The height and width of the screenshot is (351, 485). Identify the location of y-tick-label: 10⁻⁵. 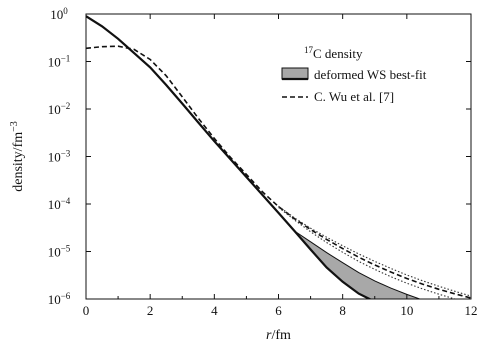
(59, 252).